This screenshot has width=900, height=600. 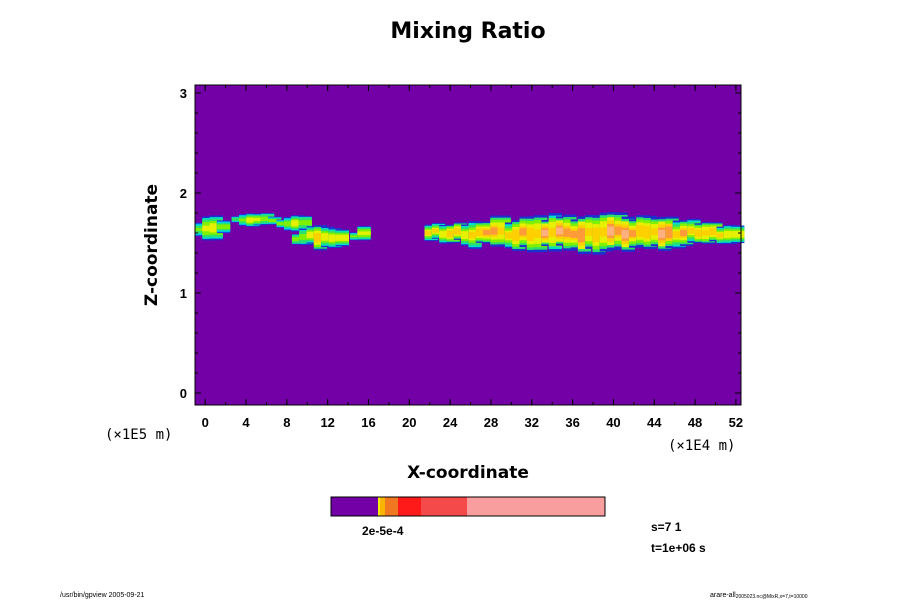 I want to click on mixing-ratio-field, so click(x=470, y=233).